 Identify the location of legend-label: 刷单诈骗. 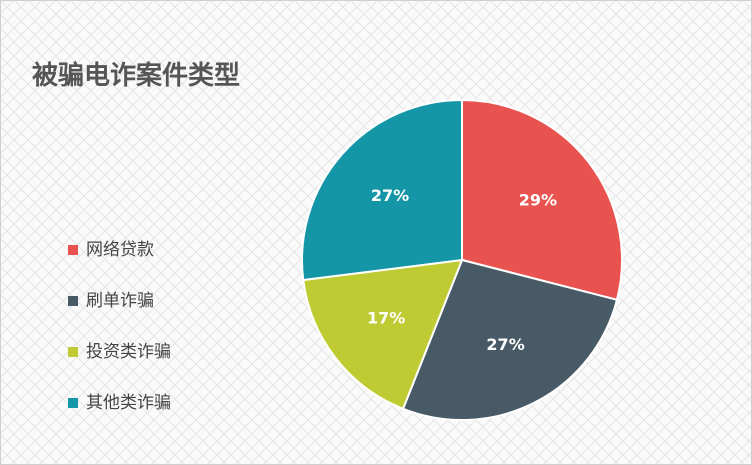
(120, 301).